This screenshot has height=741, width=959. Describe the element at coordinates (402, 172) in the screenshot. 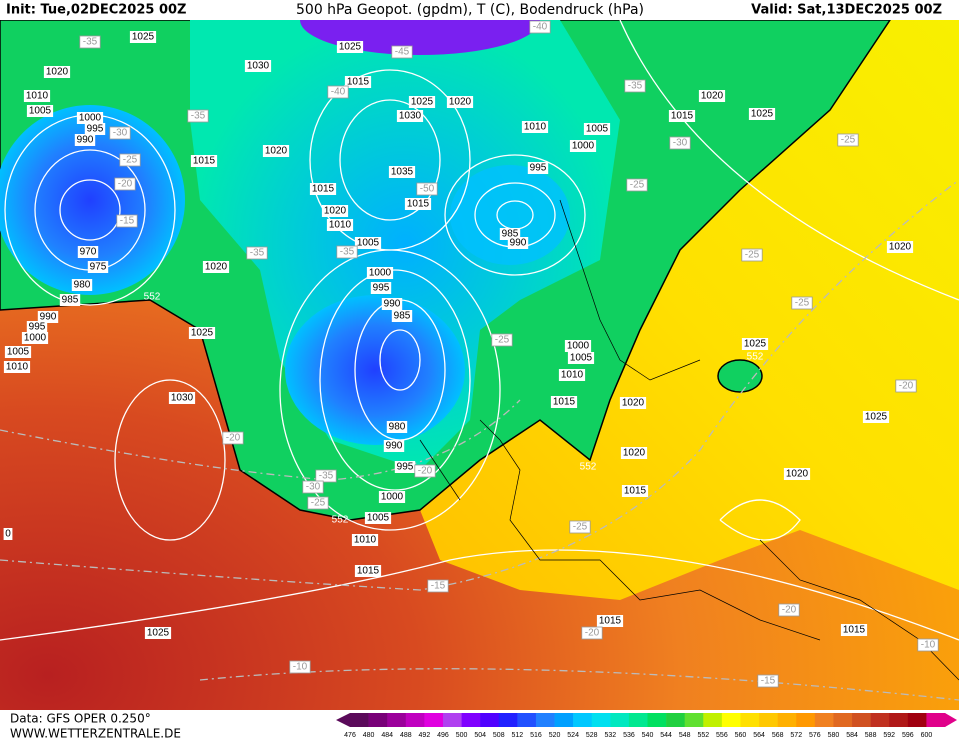

I see `pressure-label: 1035` at that location.